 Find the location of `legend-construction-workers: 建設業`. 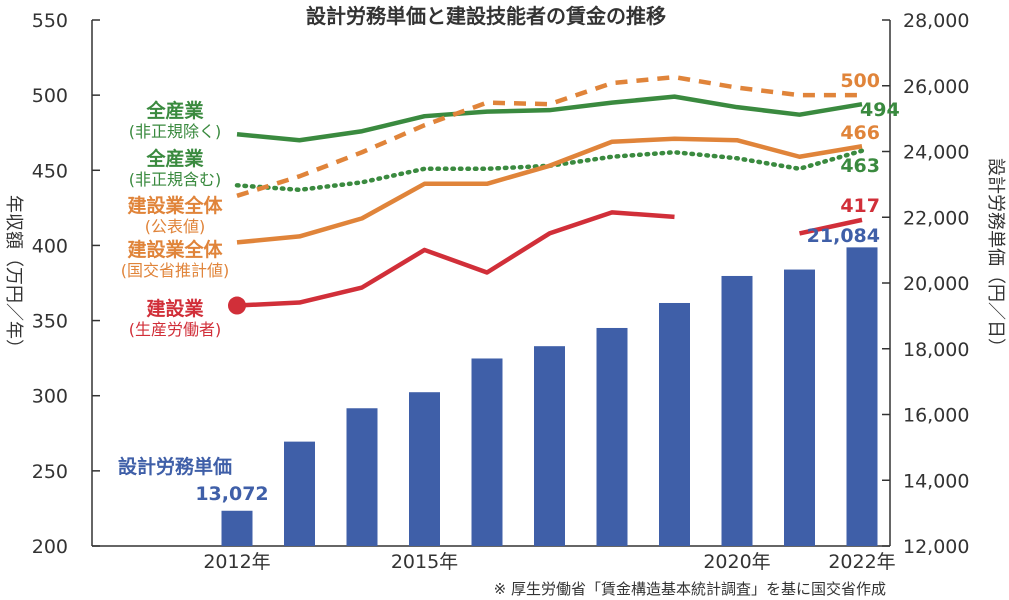

legend-construction-workers: 建設業 is located at coordinates (175, 308).